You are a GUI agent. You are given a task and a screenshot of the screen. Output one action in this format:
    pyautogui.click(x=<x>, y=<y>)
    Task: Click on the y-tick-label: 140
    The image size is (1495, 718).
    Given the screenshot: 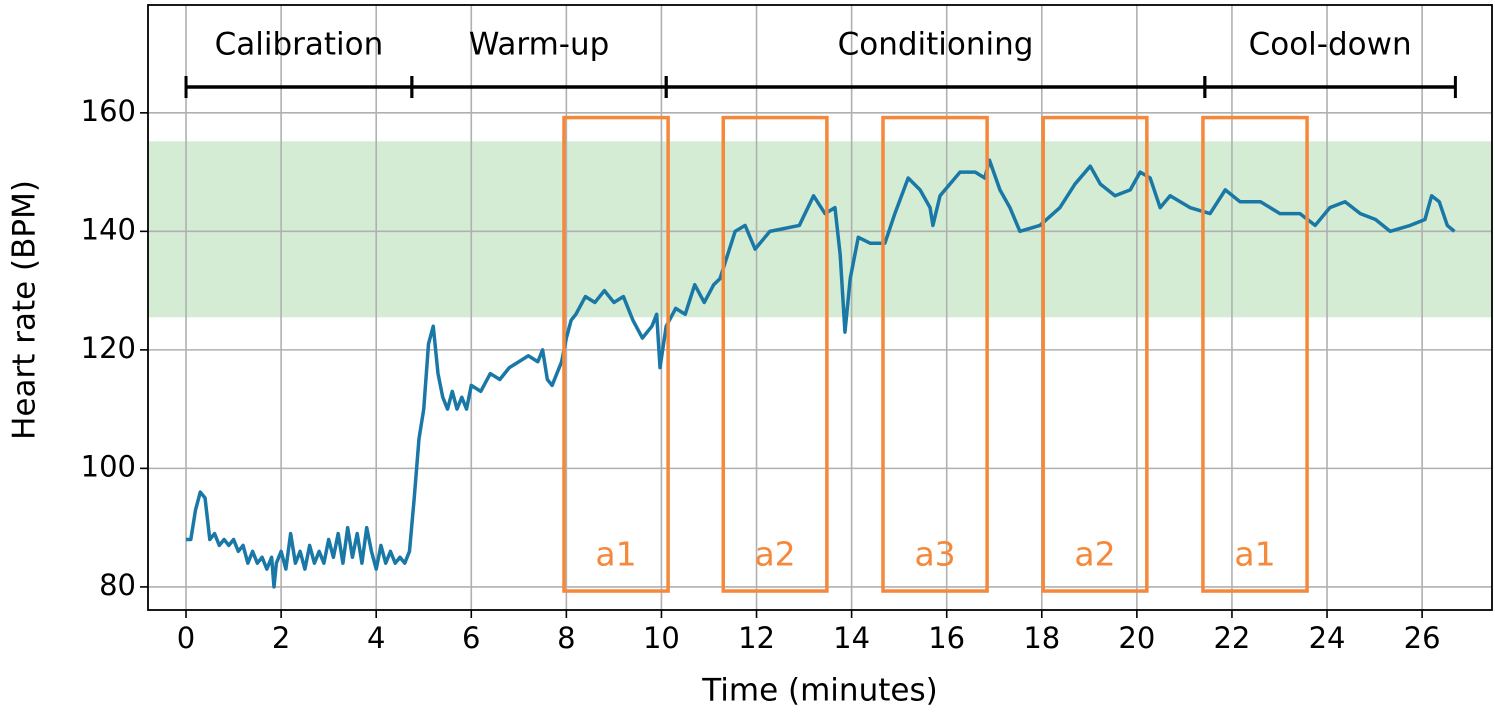 What is the action you would take?
    pyautogui.click(x=108, y=229)
    